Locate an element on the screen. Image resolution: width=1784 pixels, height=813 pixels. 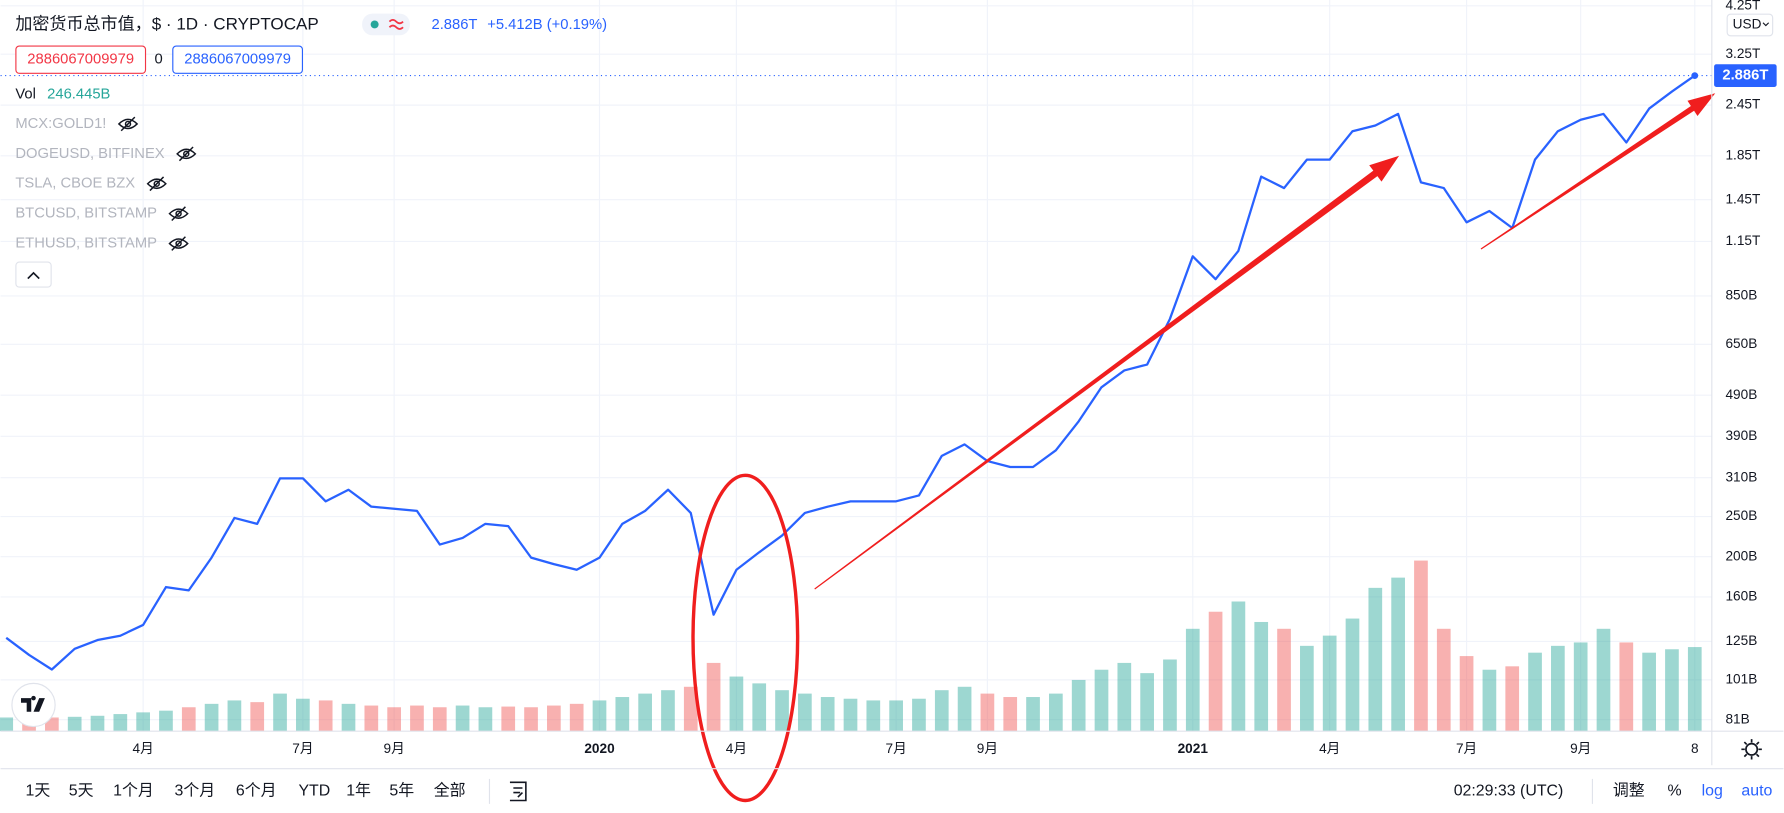
gear-teeth is located at coordinates (1751, 749).